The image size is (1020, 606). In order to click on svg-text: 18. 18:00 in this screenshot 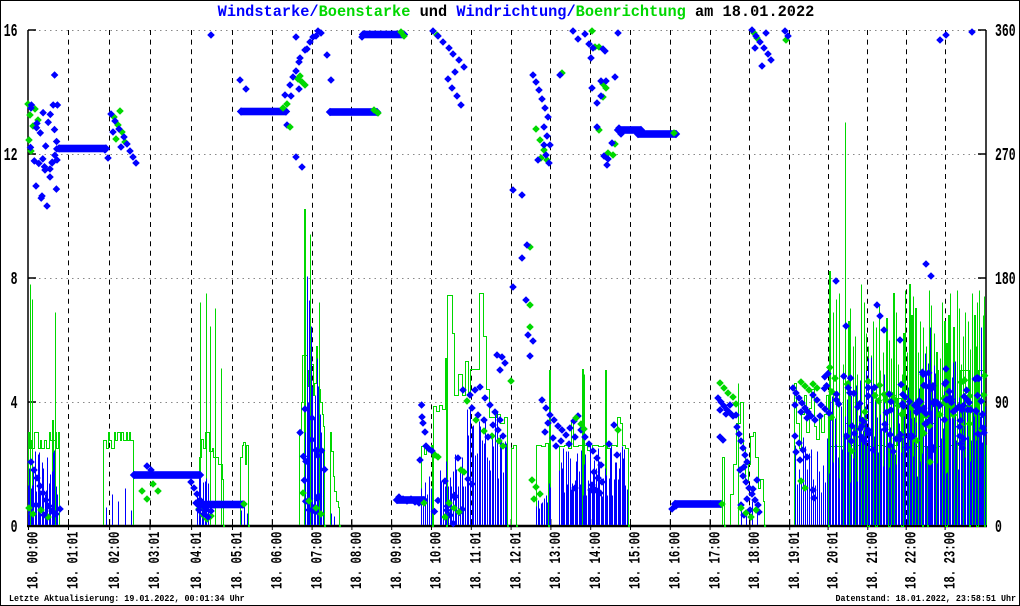, I will do `click(756, 560)`.